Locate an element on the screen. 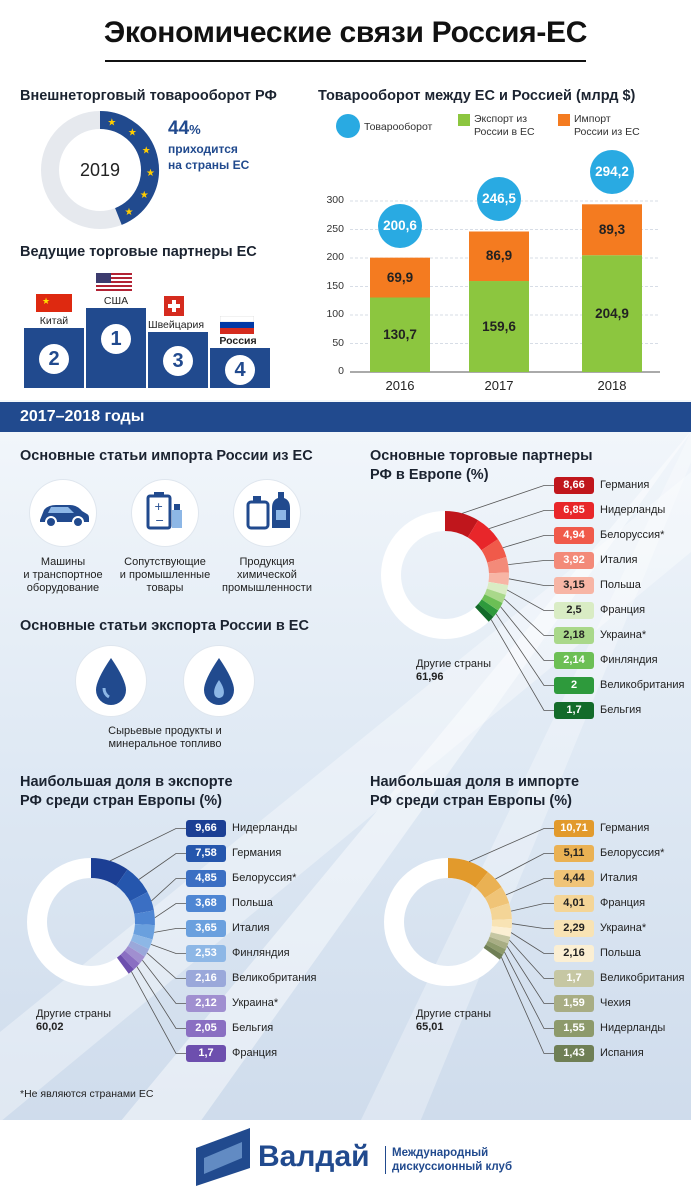  donut-country-label: Великобритания is located at coordinates (642, 978).